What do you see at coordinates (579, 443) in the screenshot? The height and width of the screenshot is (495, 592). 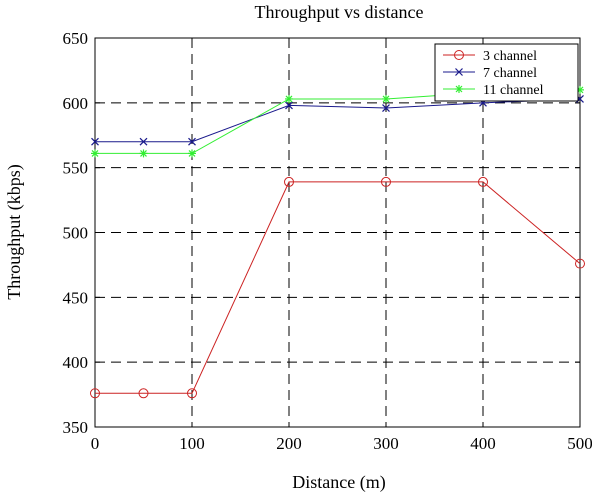 I see `x-tick-label: 500` at bounding box center [579, 443].